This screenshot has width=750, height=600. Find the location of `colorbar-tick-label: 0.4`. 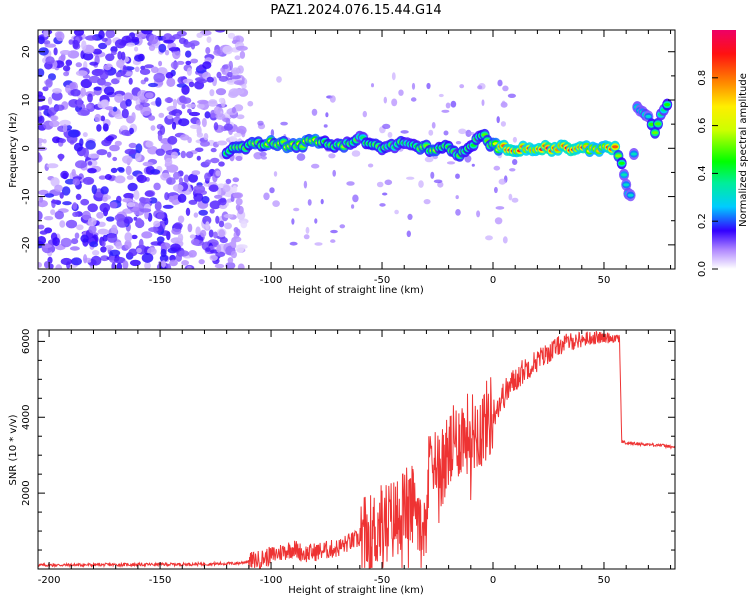

colorbar-tick-label: 0.4 is located at coordinates (702, 173).